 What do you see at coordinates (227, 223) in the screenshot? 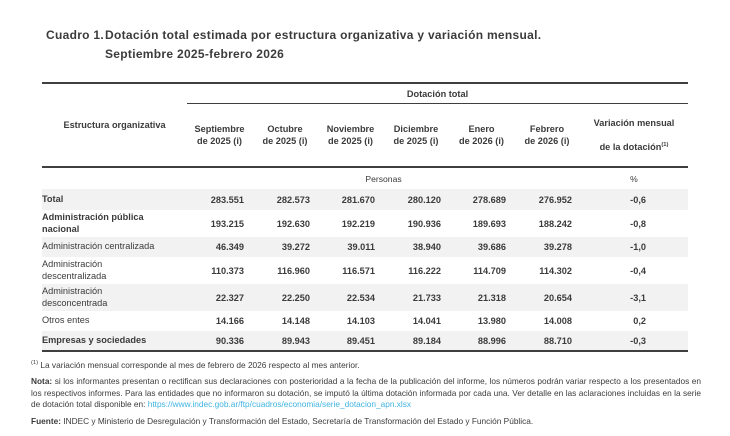
I see `data-cell: 193.215` at bounding box center [227, 223].